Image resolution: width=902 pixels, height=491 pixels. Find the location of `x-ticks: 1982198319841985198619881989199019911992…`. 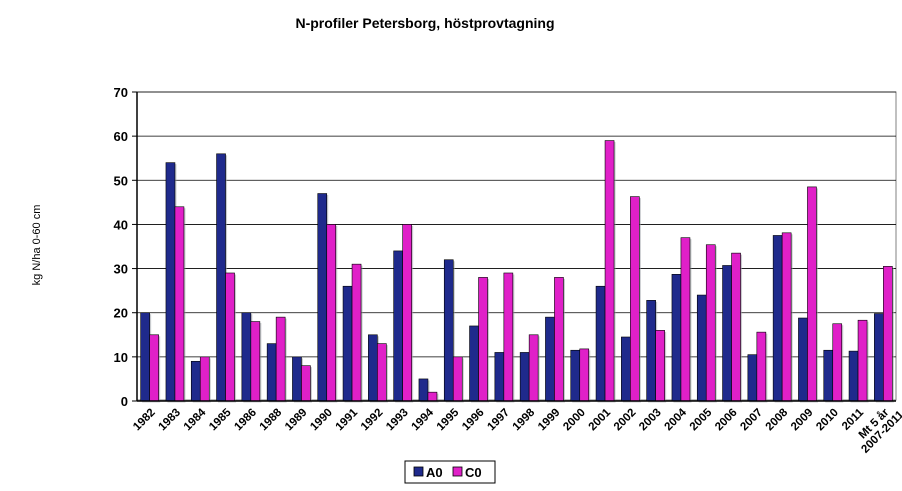

x-ticks: 1982198319841985198619881989199019911992… is located at coordinates (516, 430).